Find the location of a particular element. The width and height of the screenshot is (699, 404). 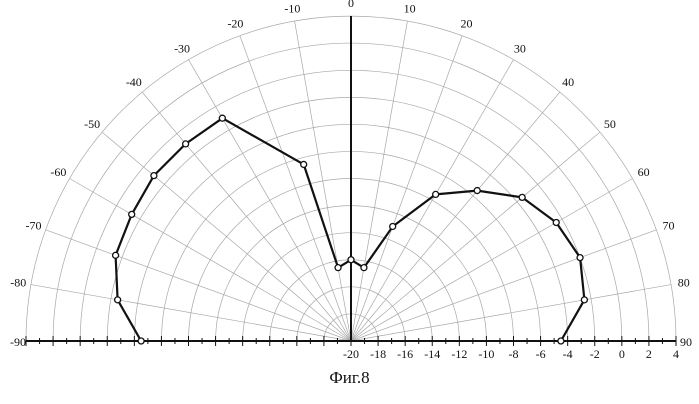

angle-tick-label: 20 is located at coordinates (467, 24).